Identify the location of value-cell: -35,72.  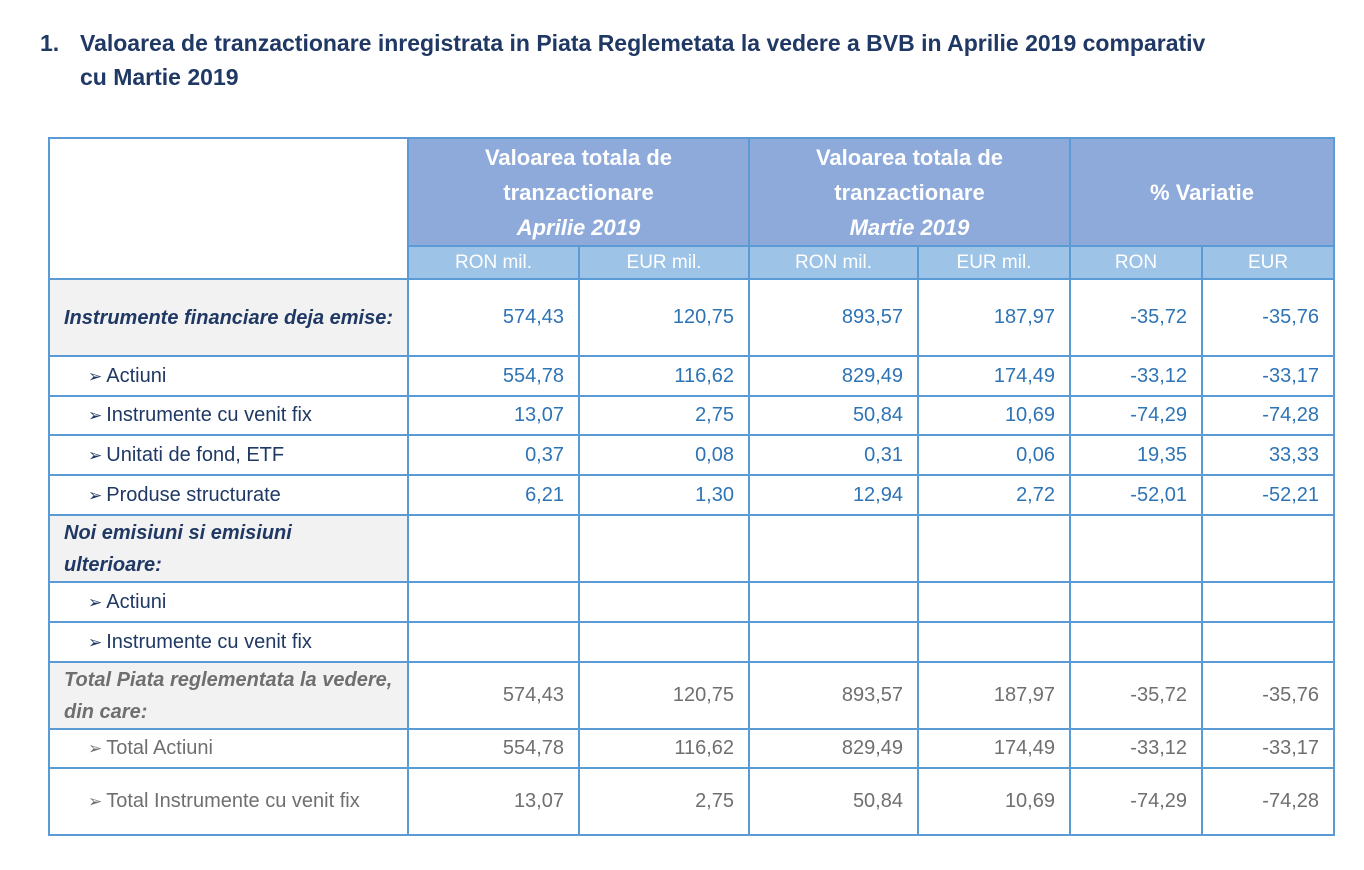
(1136, 317).